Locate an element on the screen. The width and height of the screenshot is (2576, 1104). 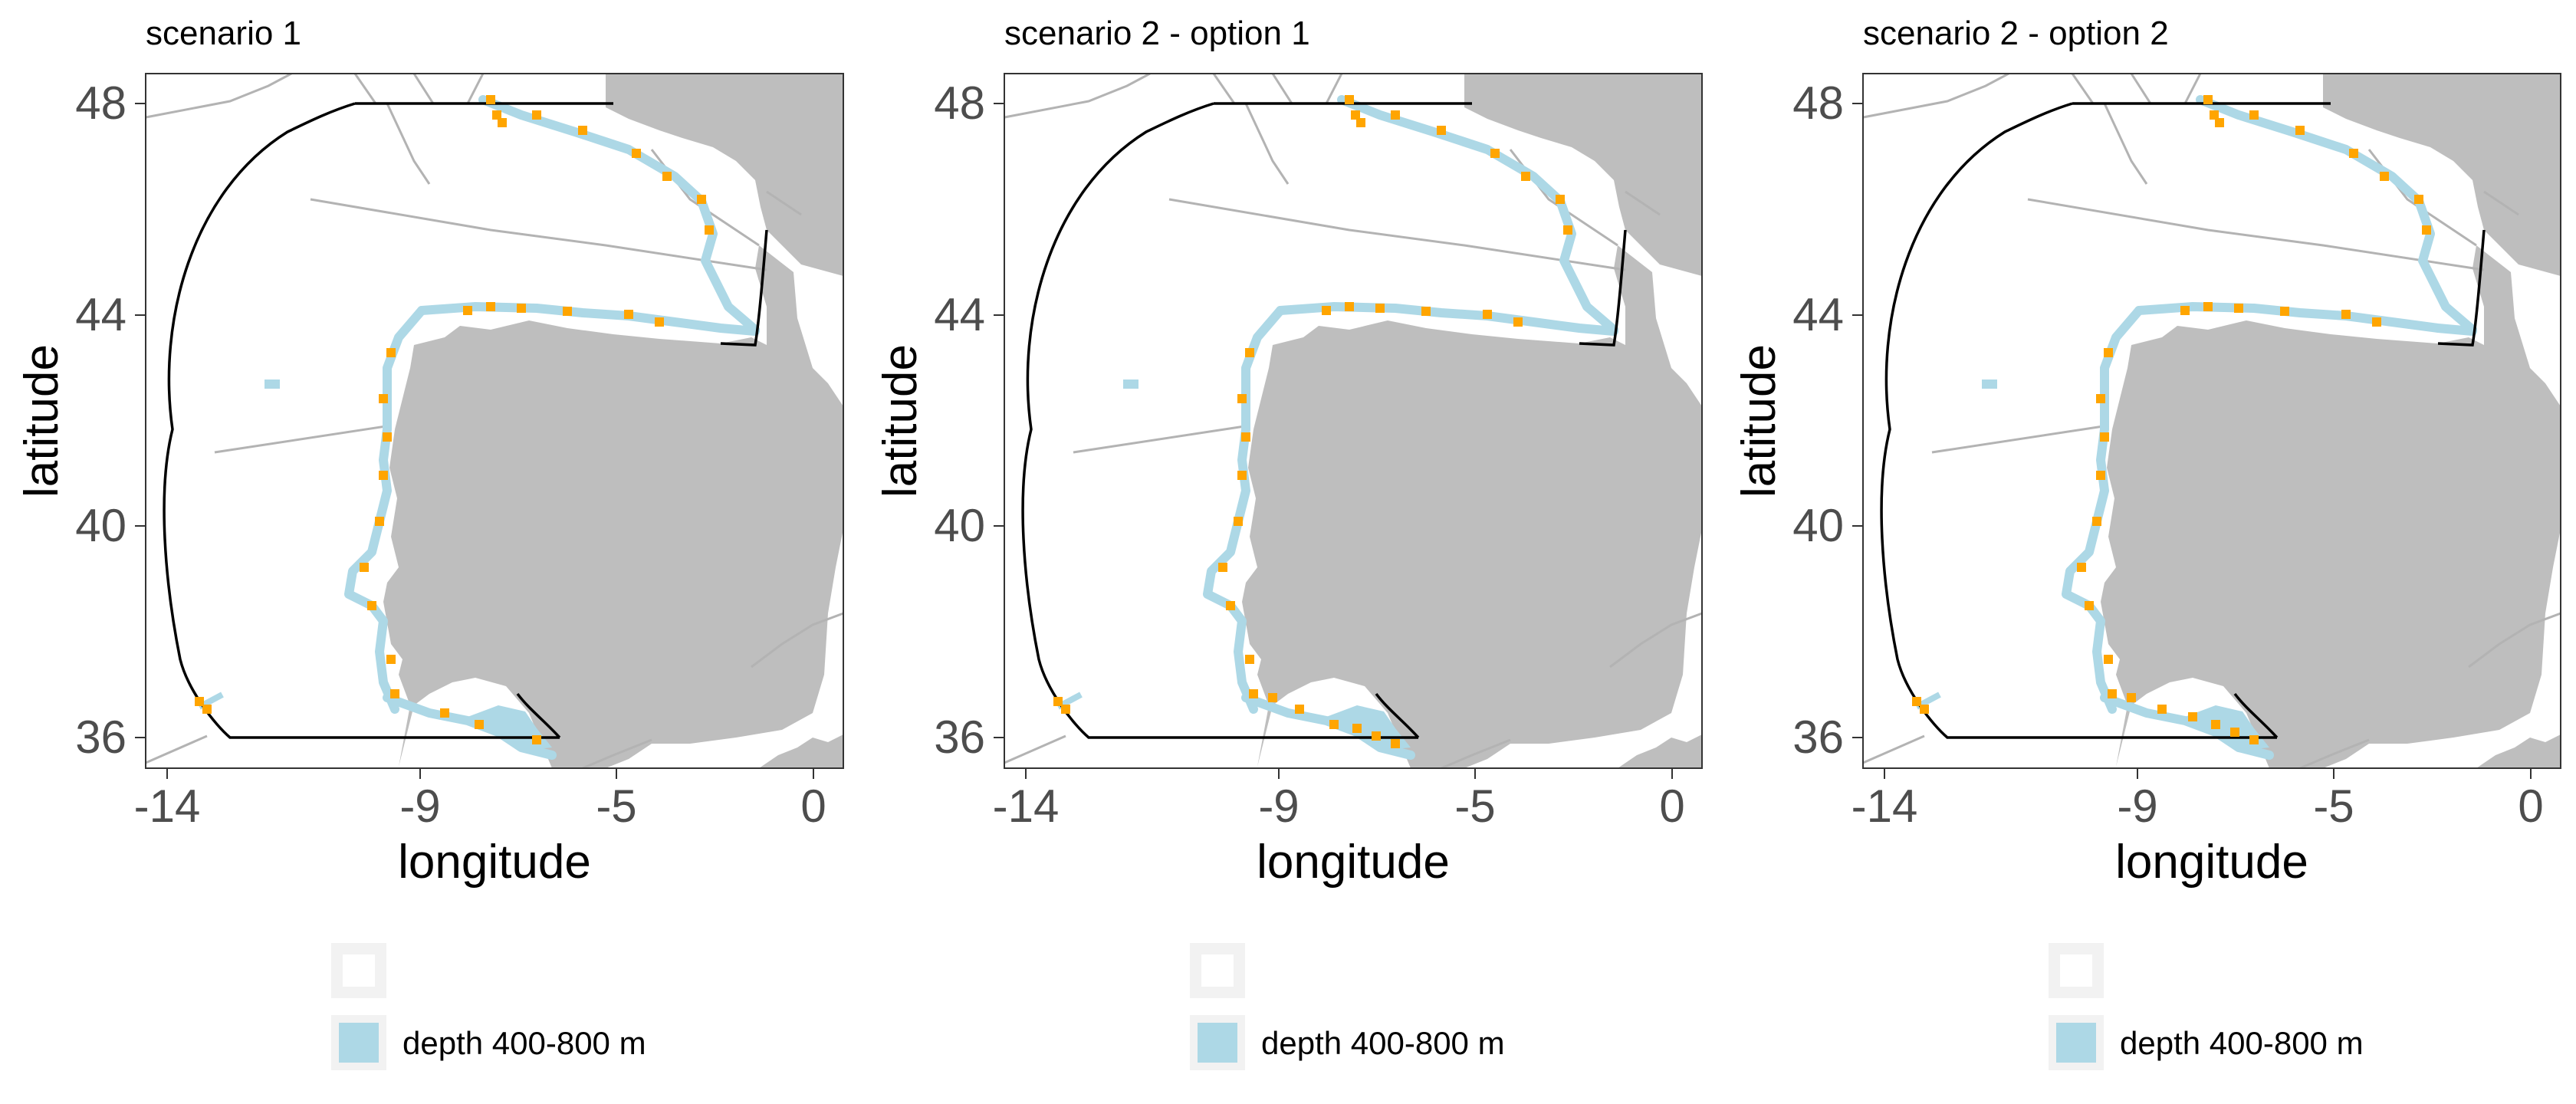
y-tick-label: 40 is located at coordinates (1818, 525).